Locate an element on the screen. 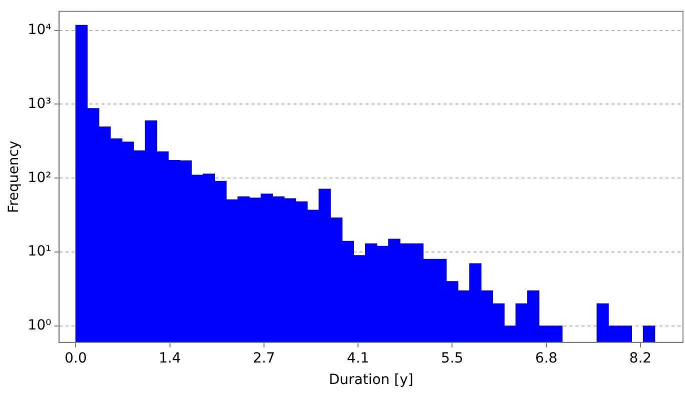 Image resolution: width=685 pixels, height=395 pixels. y-tick-label: 10² is located at coordinates (40, 178).